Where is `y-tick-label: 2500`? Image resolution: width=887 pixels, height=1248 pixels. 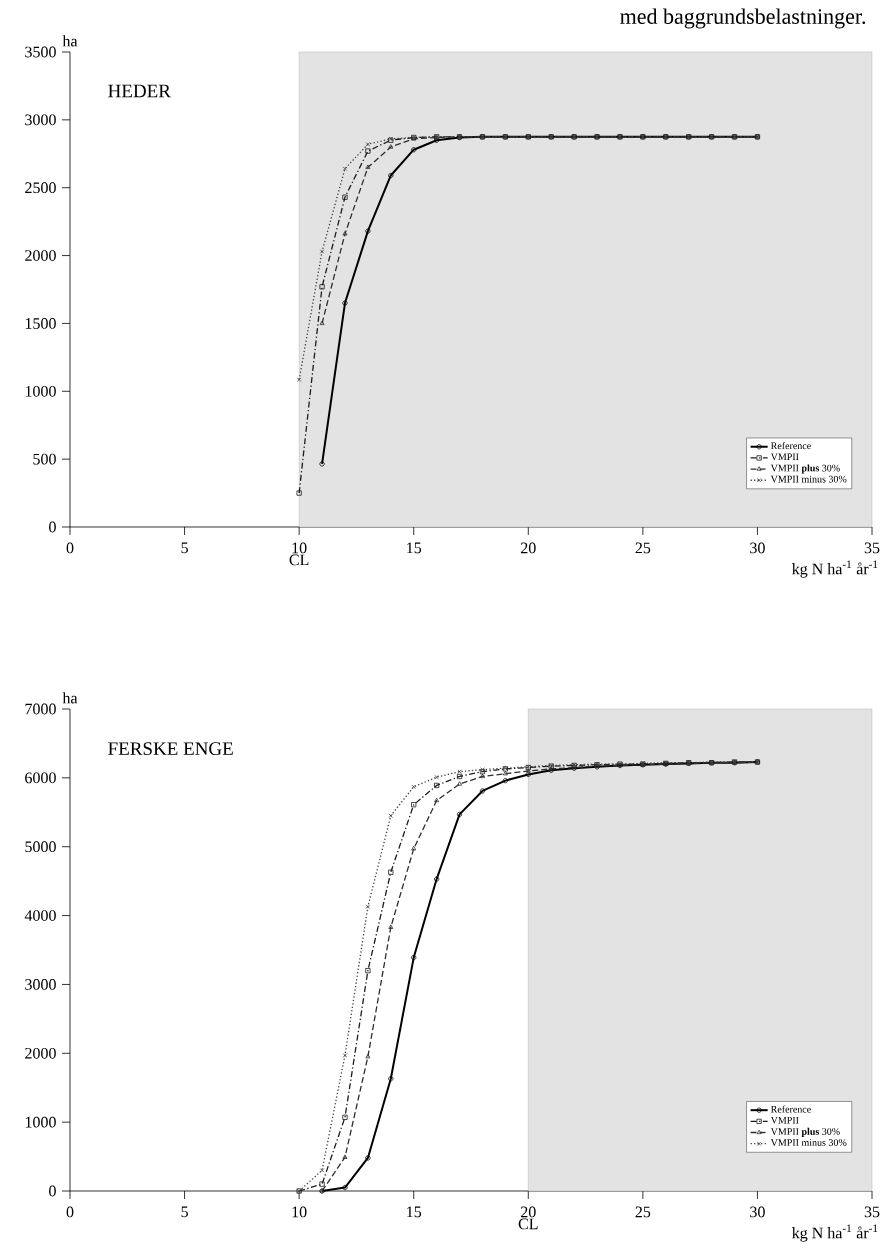 y-tick-label: 2500 is located at coordinates (40, 188).